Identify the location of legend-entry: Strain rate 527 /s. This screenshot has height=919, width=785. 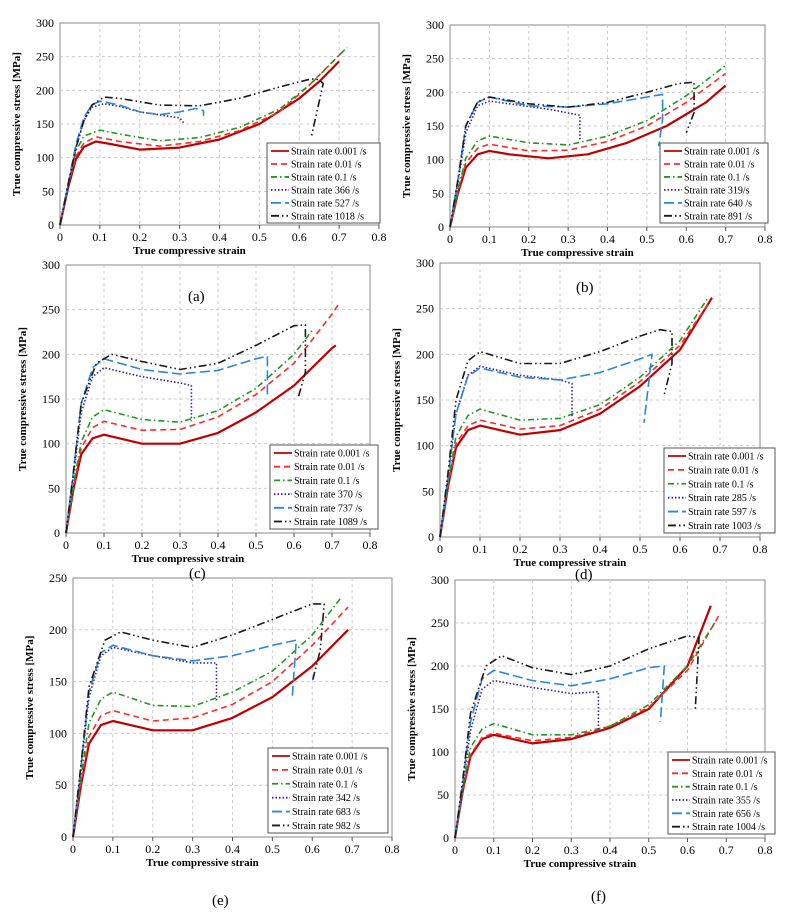
(325, 203).